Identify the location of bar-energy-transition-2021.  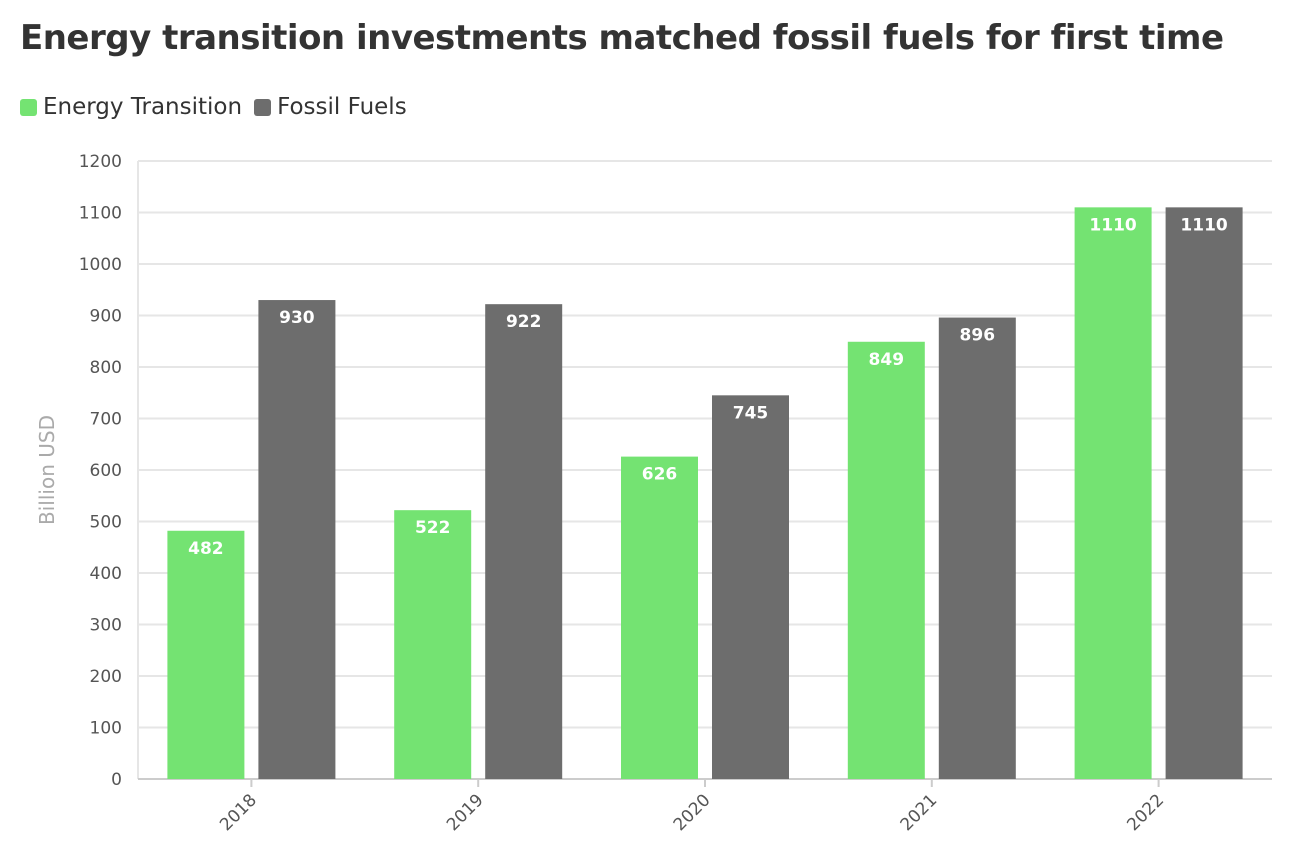
(886, 560).